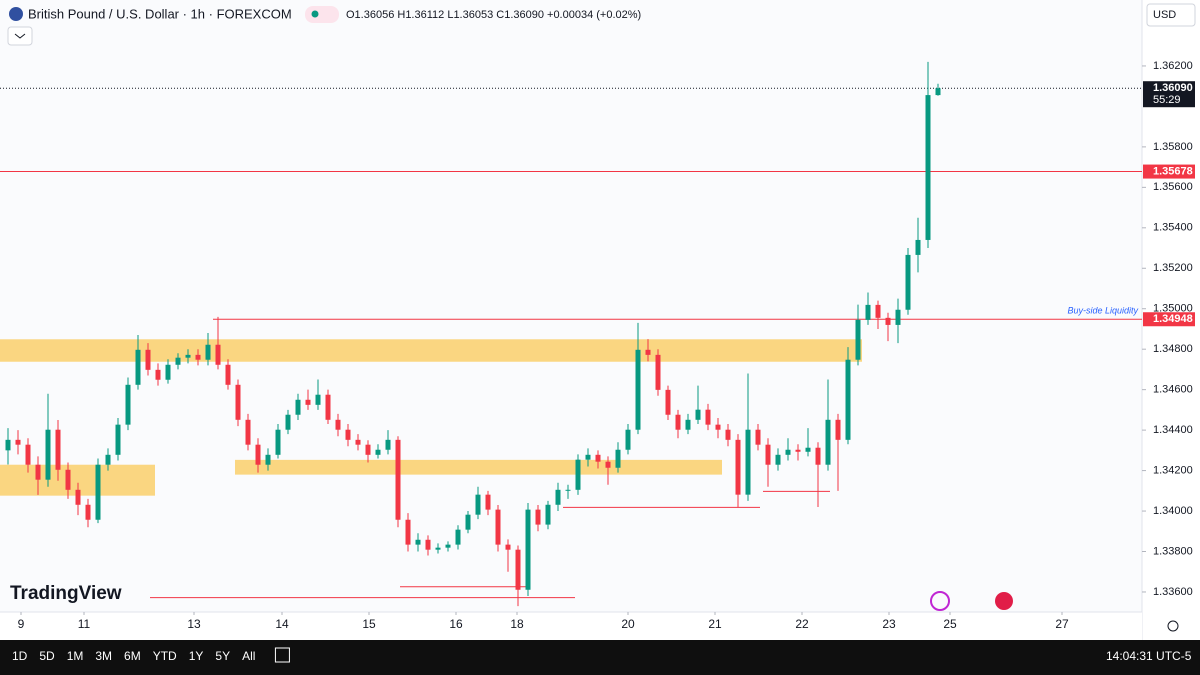  Describe the element at coordinates (1173, 187) in the screenshot. I see `y-tick-label: 1.35600` at that location.